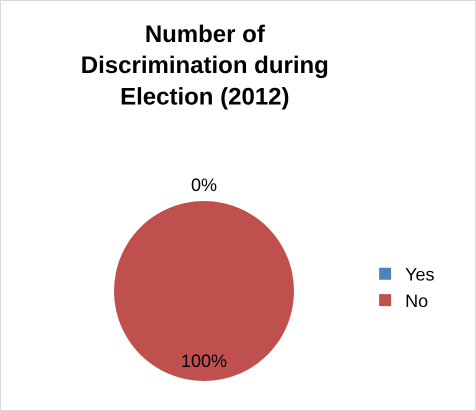 The image size is (476, 411). Describe the element at coordinates (204, 65) in the screenshot. I see `chart-title: Number of Discrimination during Election (2012)` at that location.